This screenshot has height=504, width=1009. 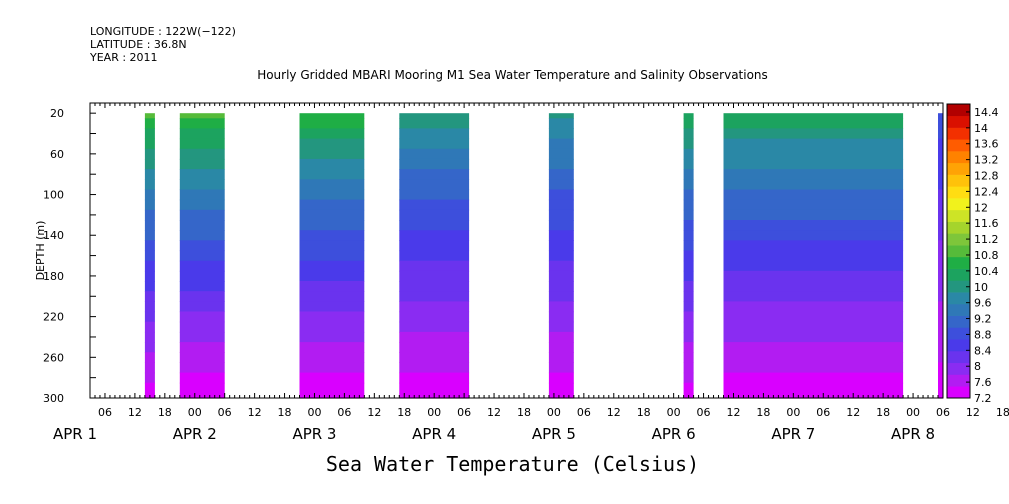 What do you see at coordinates (983, 319) in the screenshot?
I see `colorbar-tick-label: 9.2` at bounding box center [983, 319].